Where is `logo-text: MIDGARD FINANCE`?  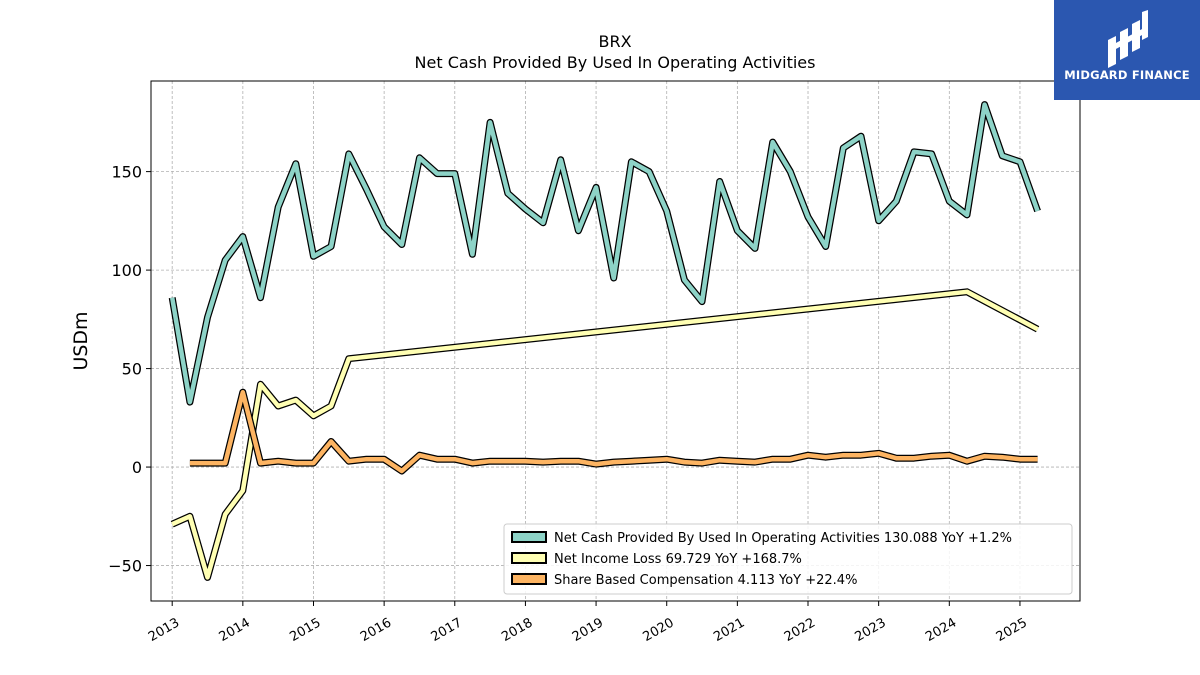
logo-text: MIDGARD FINANCE is located at coordinates (1127, 75).